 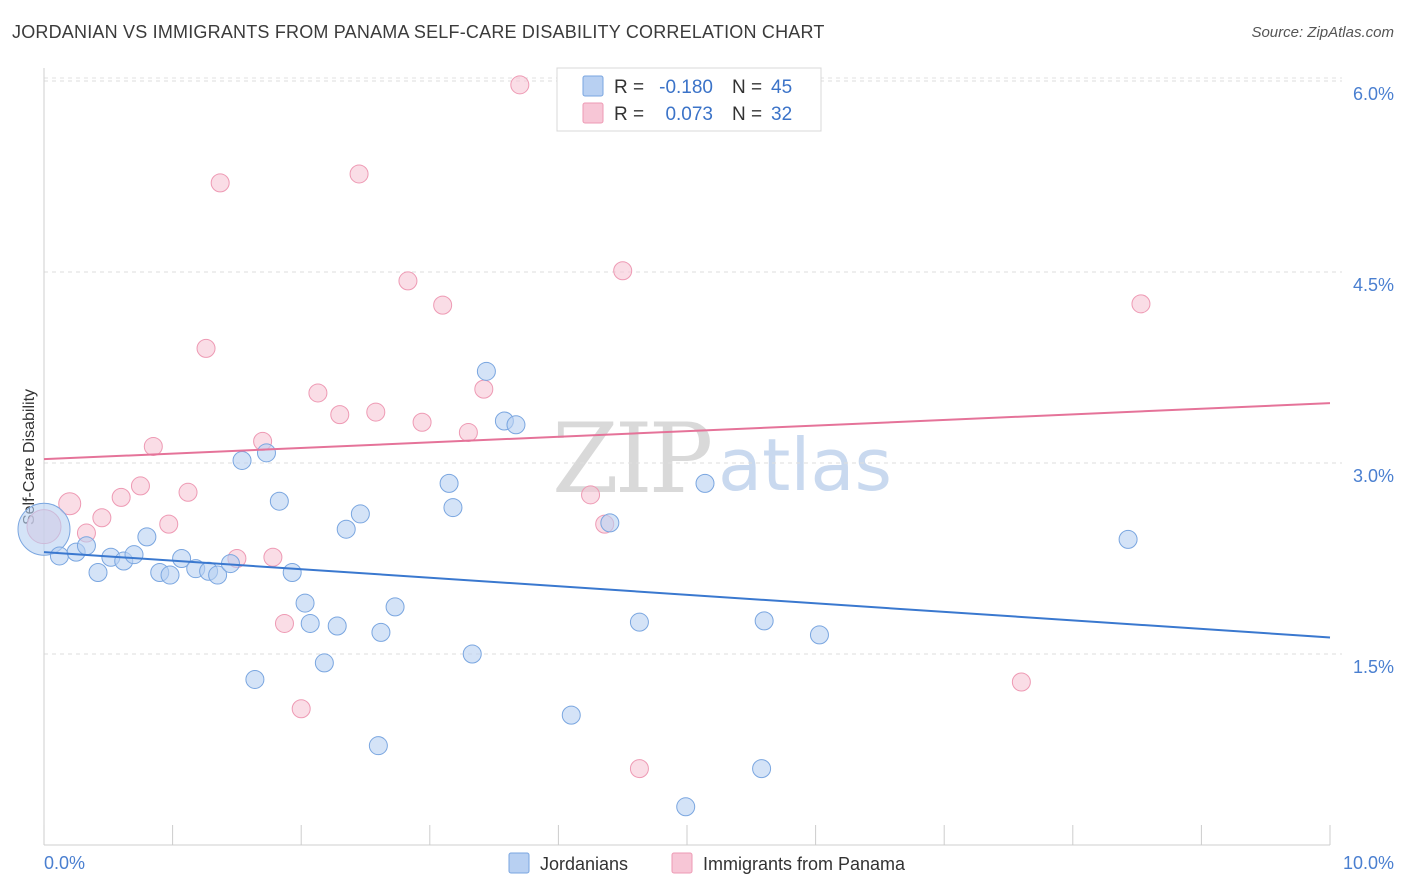 I want to click on legend-r-value-1: -0.180, so click(x=686, y=87).